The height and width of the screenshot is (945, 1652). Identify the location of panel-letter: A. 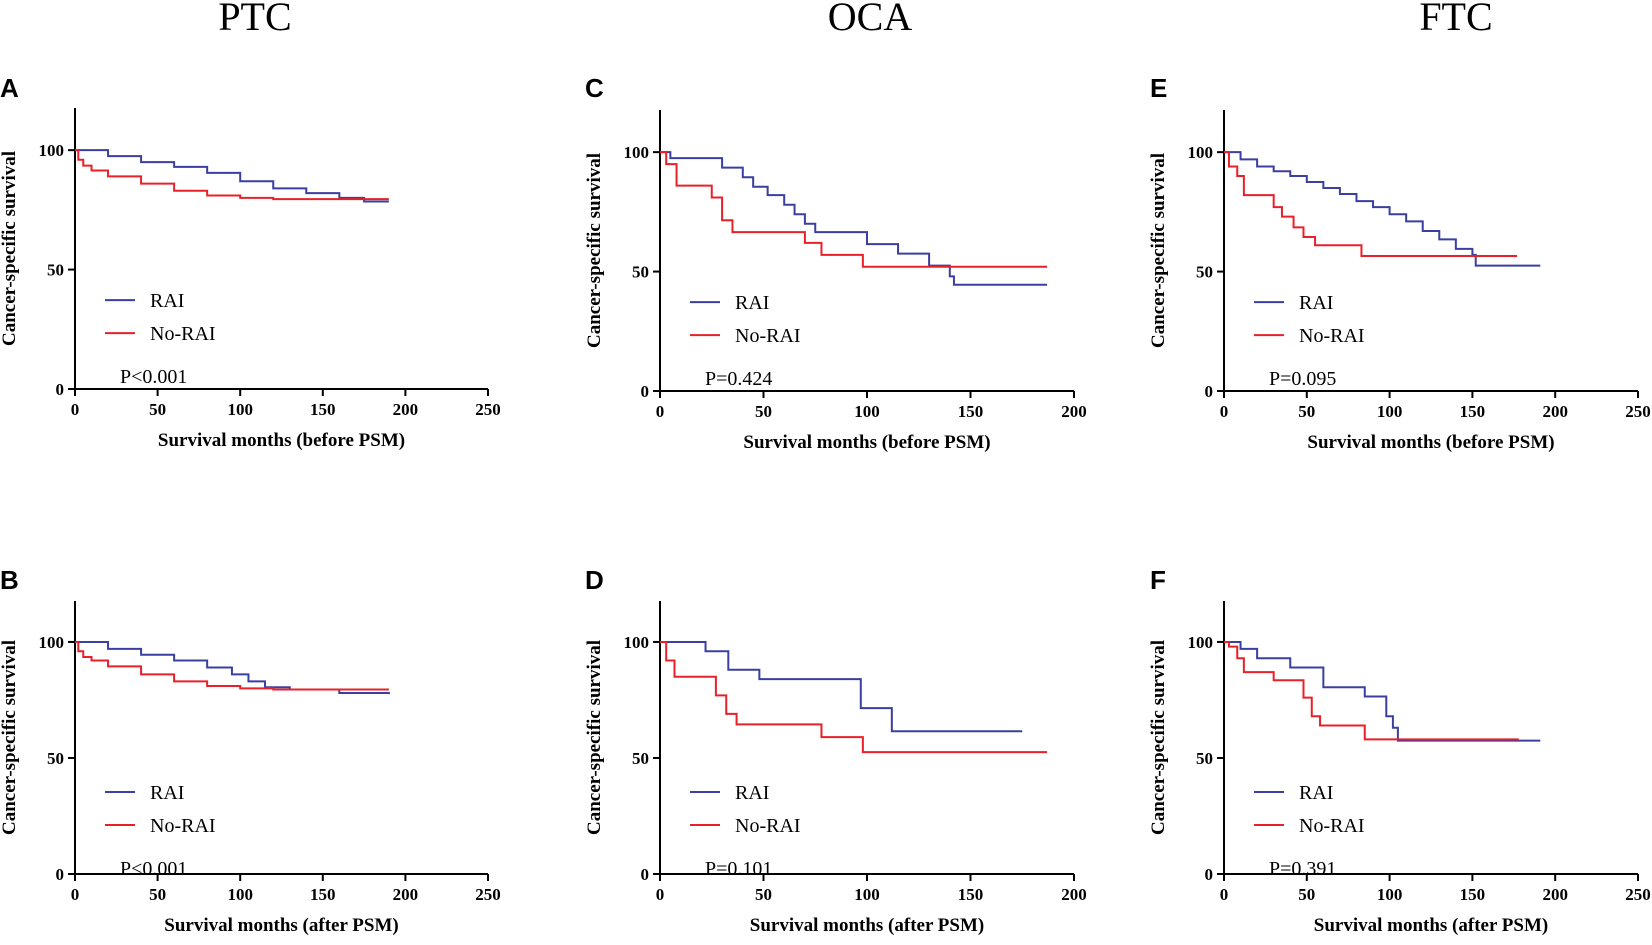
(9, 88).